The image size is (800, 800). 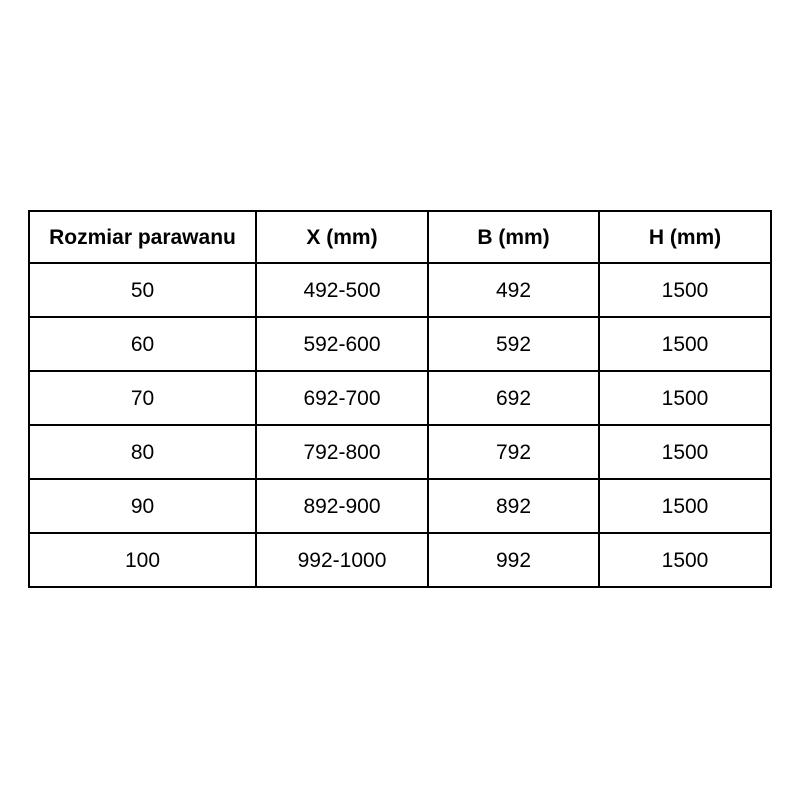 What do you see at coordinates (342, 398) in the screenshot?
I see `table-cell: 692-700` at bounding box center [342, 398].